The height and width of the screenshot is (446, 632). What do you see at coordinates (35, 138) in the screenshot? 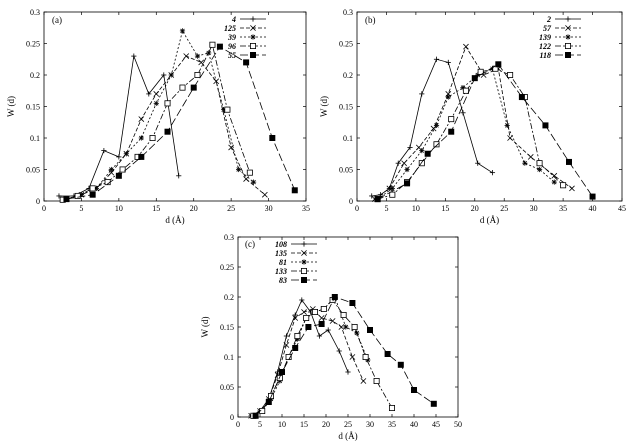
I see `y-tick-label: 0.1` at bounding box center [35, 138].